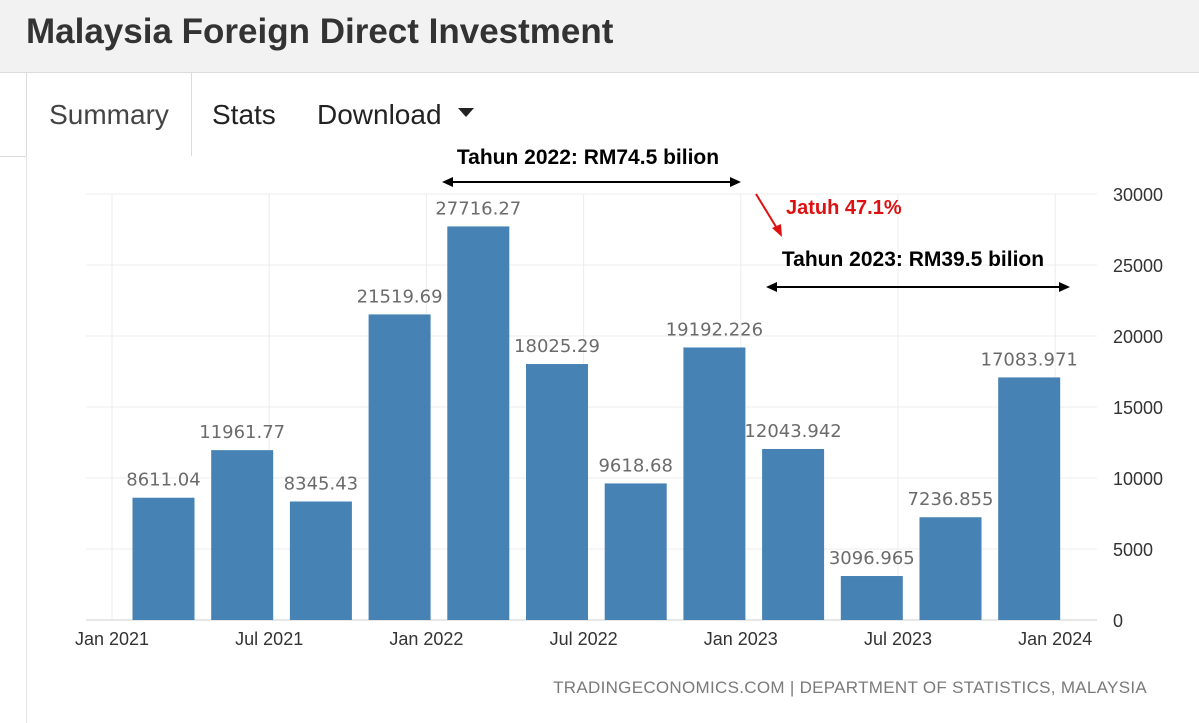  What do you see at coordinates (599, 115) in the screenshot?
I see `tab-bar: Summary Stats Download` at bounding box center [599, 115].